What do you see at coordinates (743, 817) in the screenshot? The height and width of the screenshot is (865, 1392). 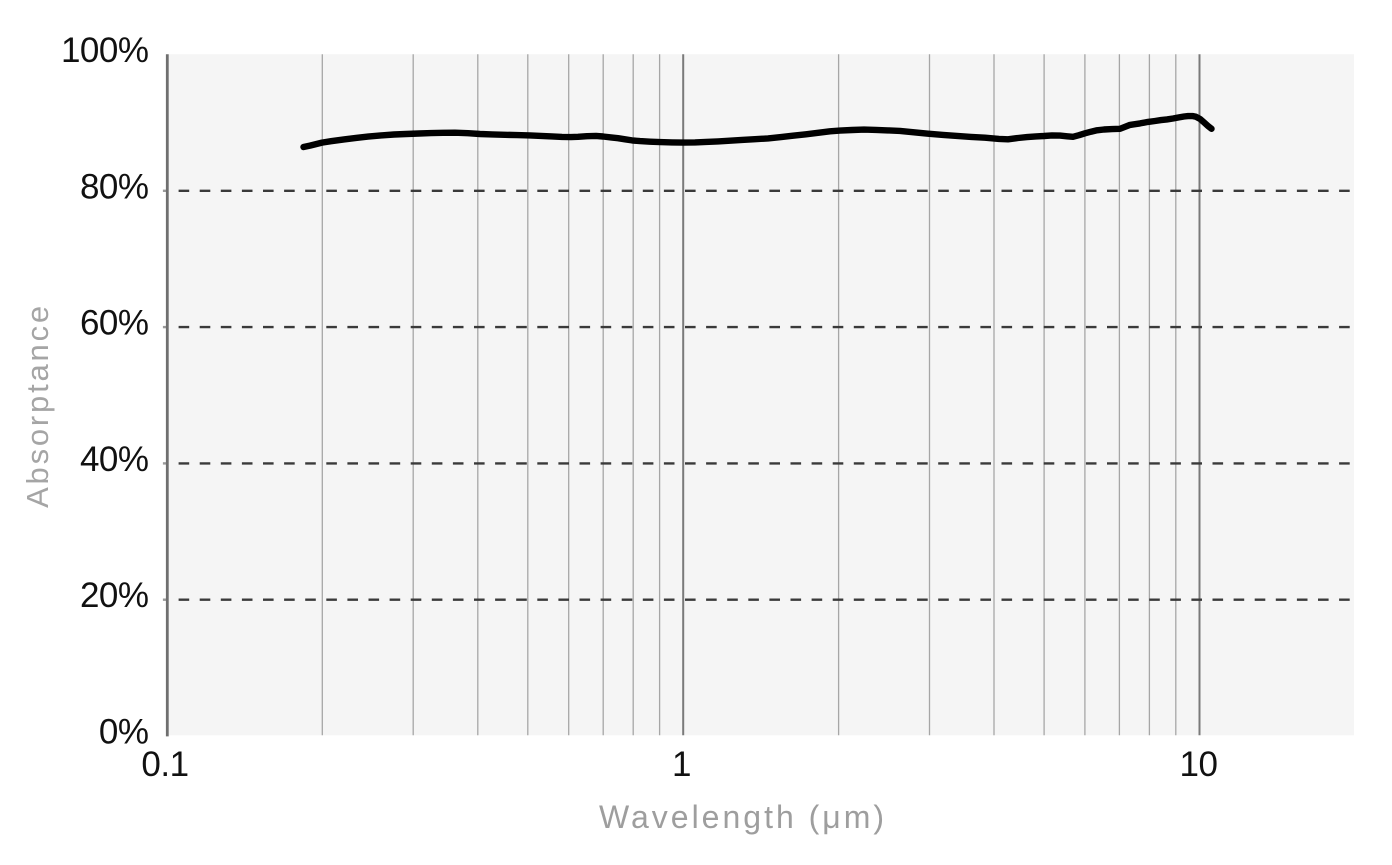 I see `svg-text: Wavelength (μm)` at bounding box center [743, 817].